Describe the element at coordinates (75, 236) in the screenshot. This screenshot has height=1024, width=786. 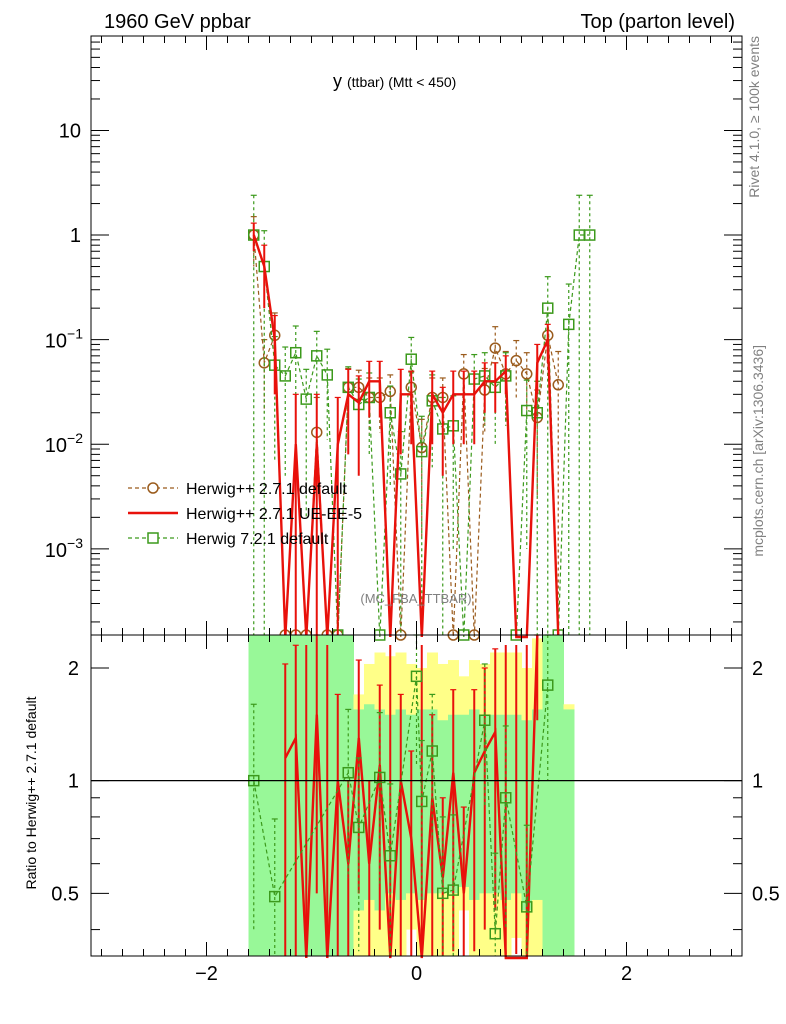
I see `main-ytick-label: 1` at that location.